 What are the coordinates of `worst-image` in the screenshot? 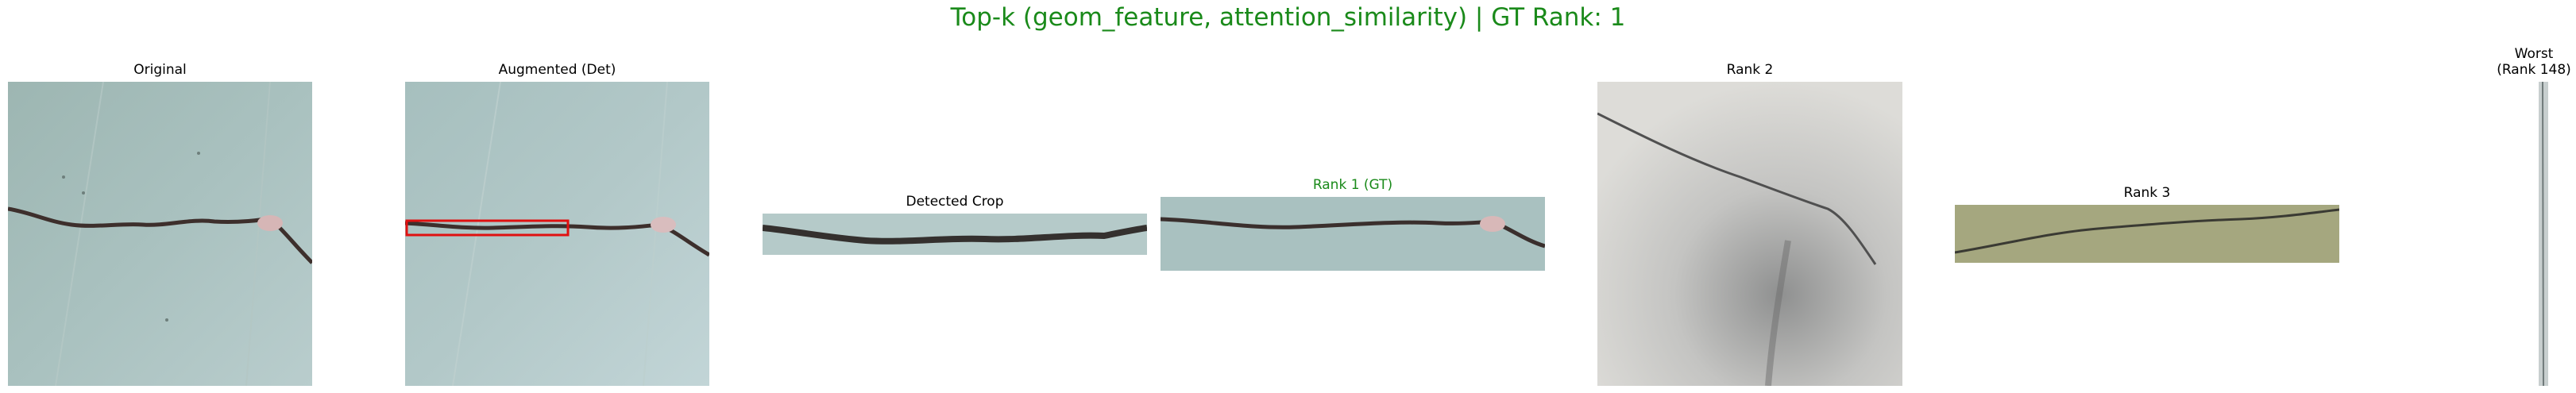 It's located at (2543, 234).